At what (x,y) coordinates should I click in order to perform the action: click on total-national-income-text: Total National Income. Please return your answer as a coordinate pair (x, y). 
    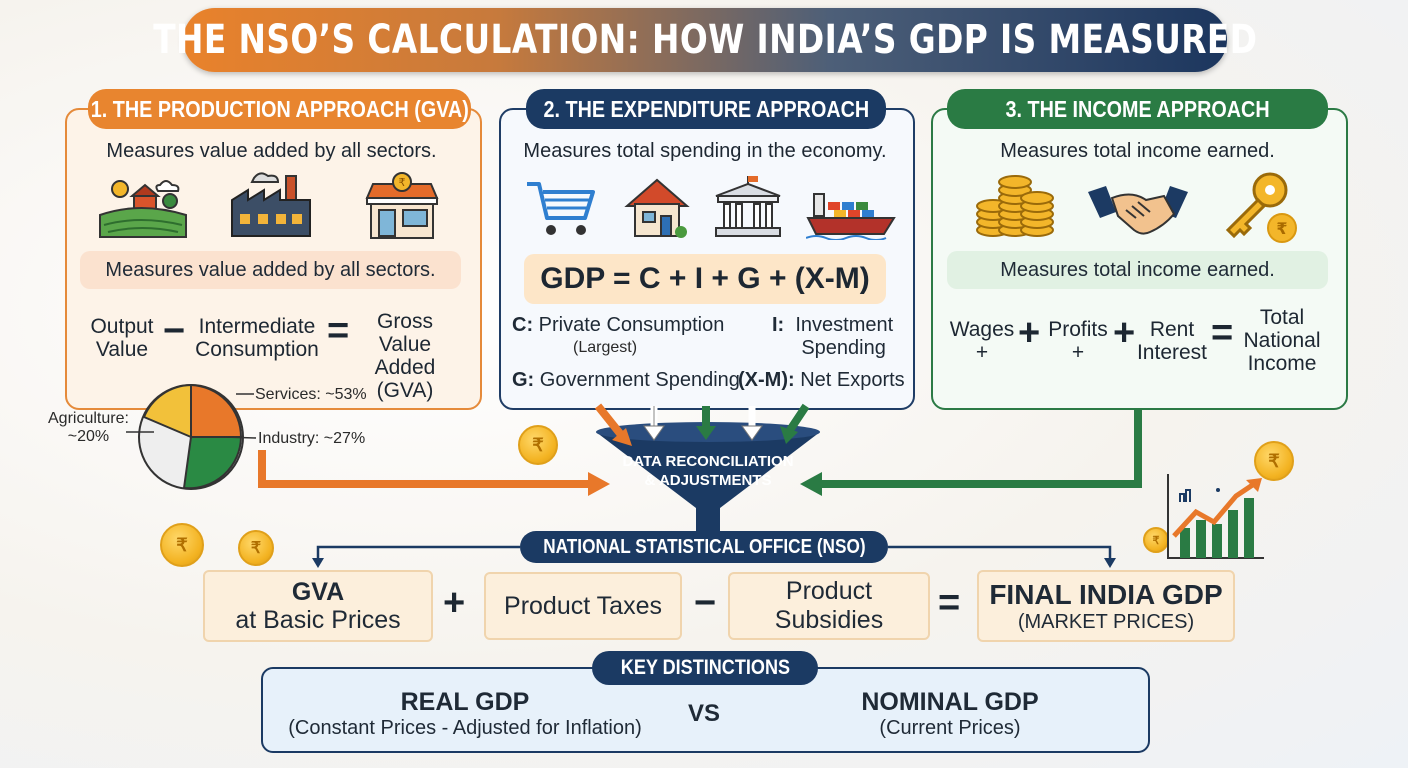
    Looking at the image, I should click on (1282, 340).